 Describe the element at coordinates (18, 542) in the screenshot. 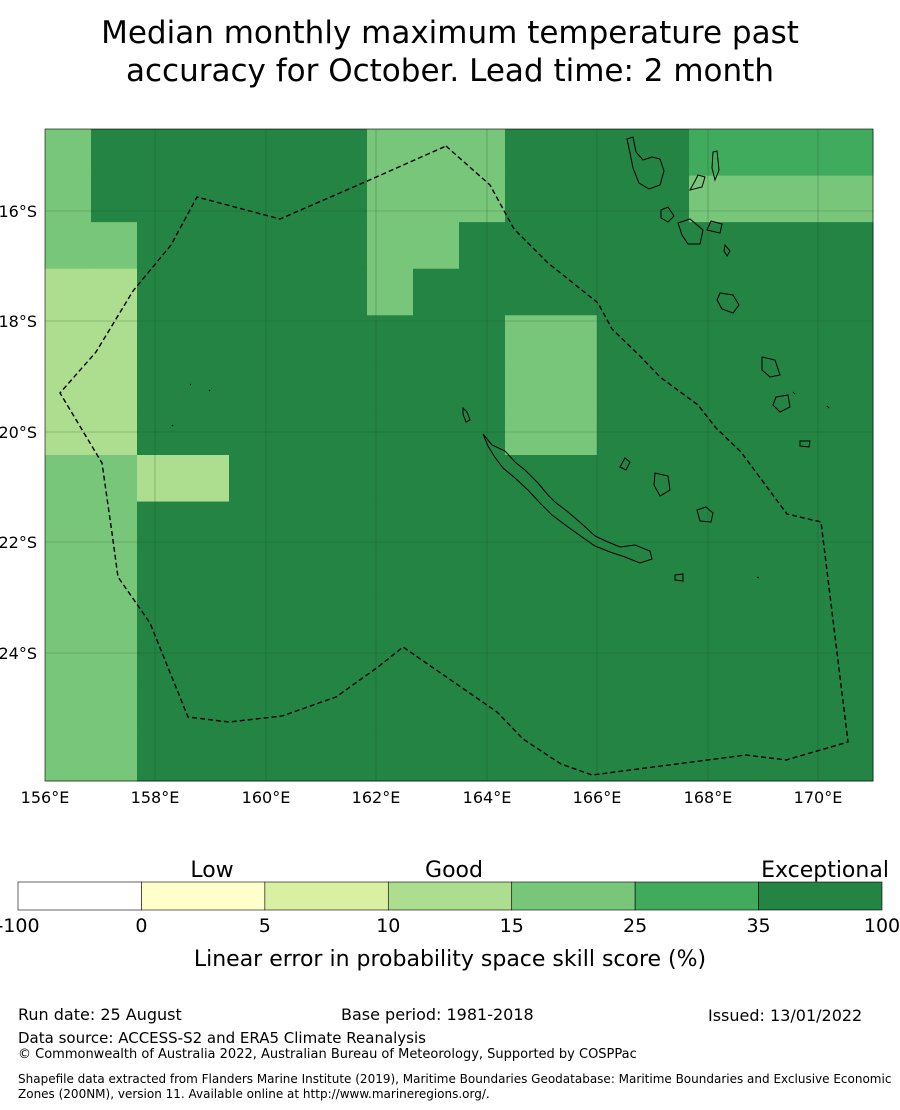

I see `latitude-label: 22°S` at that location.